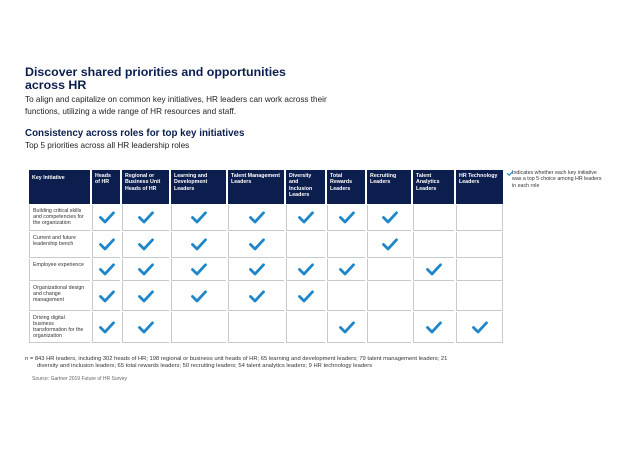  Describe the element at coordinates (346, 187) in the screenshot. I see `column-header: Total Rewards Leaders` at that location.